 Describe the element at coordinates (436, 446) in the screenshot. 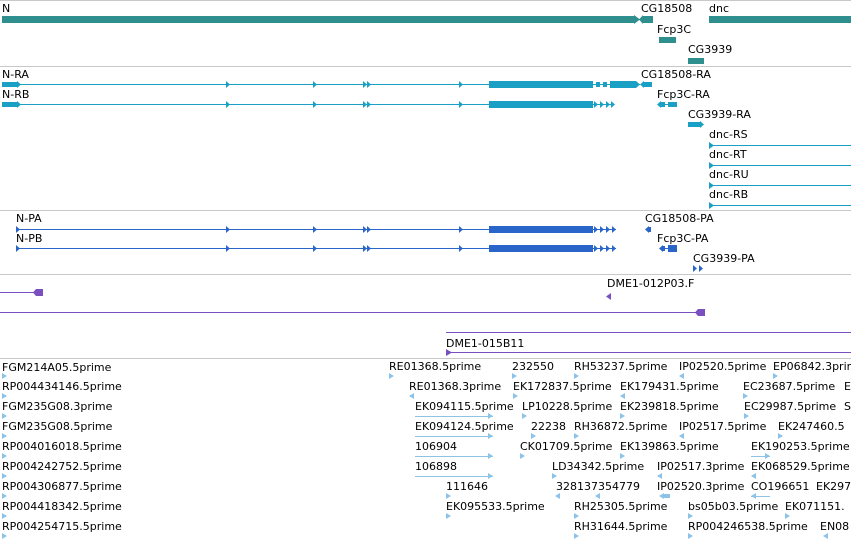

I see `est-label: 106904` at that location.